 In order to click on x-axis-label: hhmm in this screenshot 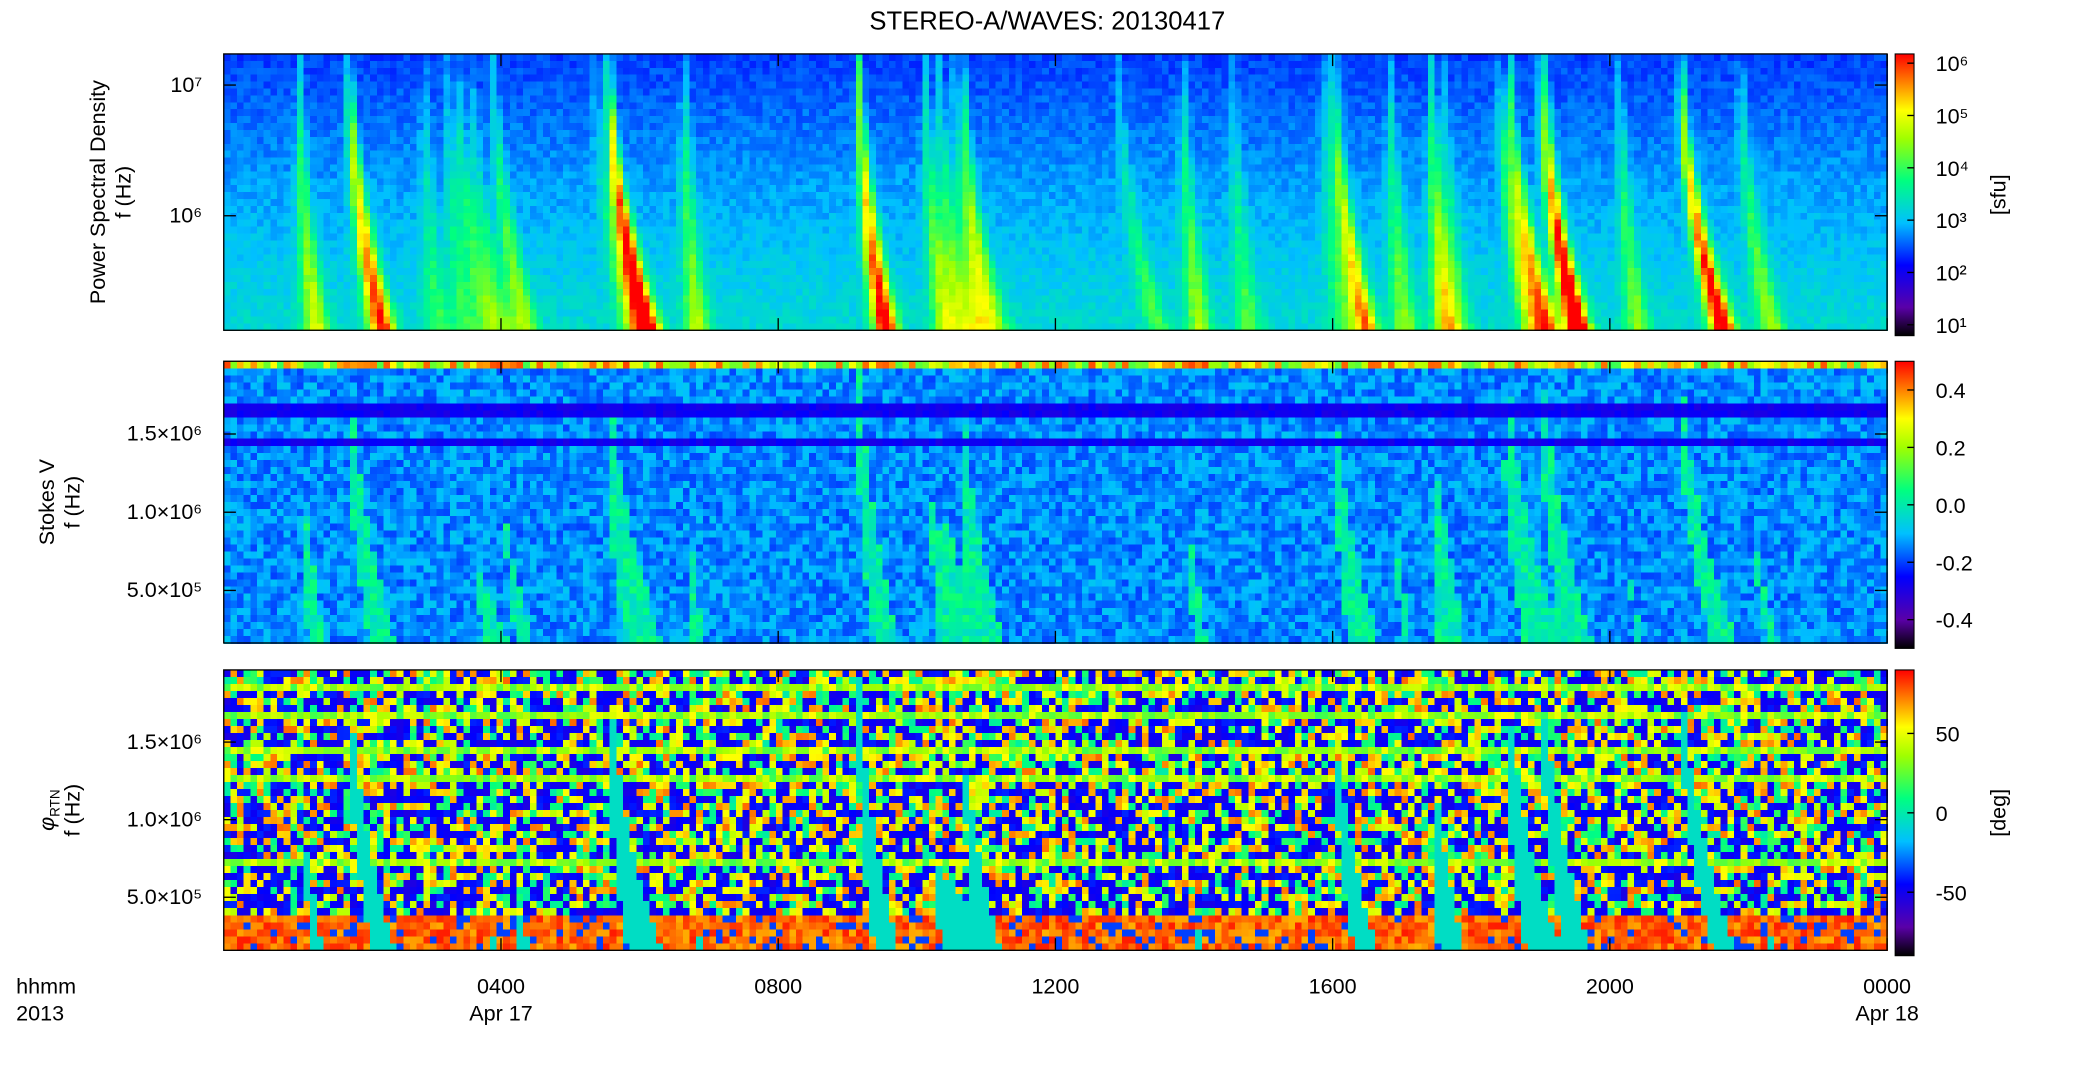, I will do `click(46, 985)`.